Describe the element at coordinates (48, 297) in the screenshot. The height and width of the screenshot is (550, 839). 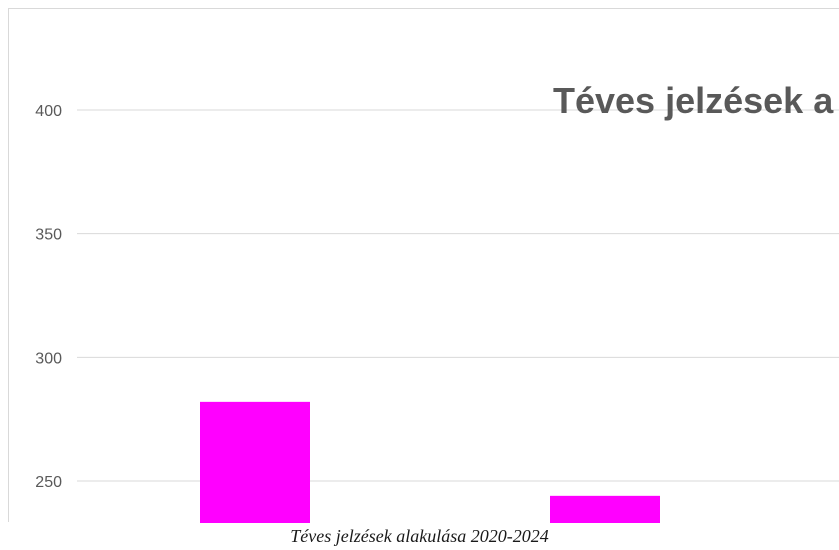
I see `y-axis-ticks: 400 350 300 250` at that location.